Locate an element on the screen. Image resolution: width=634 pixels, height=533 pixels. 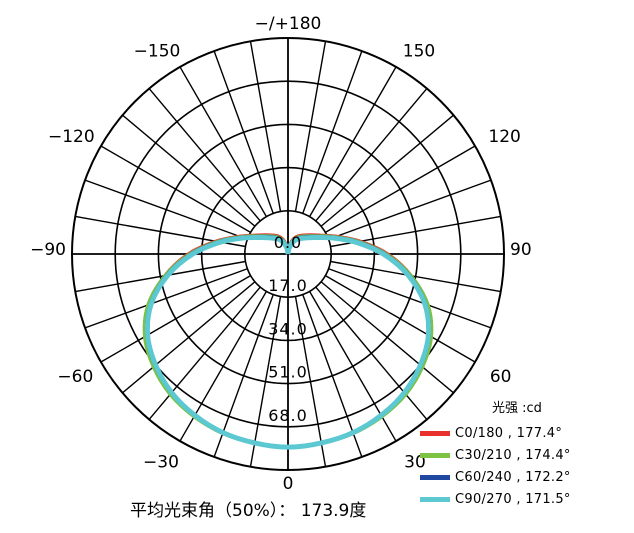
legend-entry: C0/180 , 177.4° is located at coordinates (495, 433).